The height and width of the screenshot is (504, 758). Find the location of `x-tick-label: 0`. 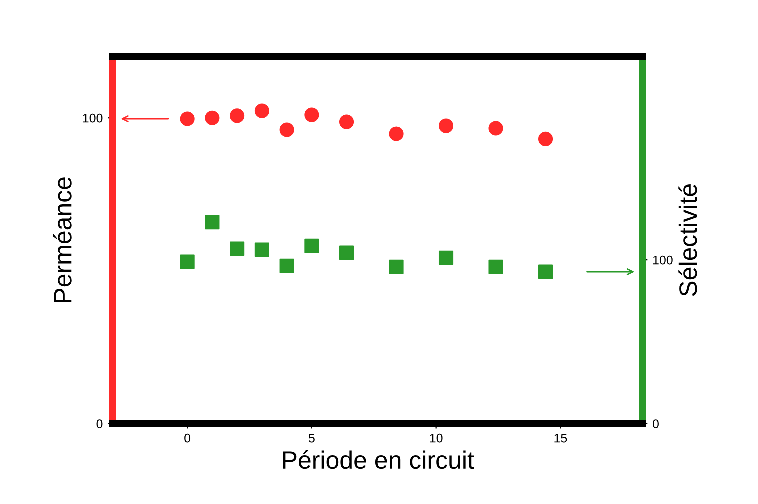

x-tick-label: 0 is located at coordinates (187, 438).